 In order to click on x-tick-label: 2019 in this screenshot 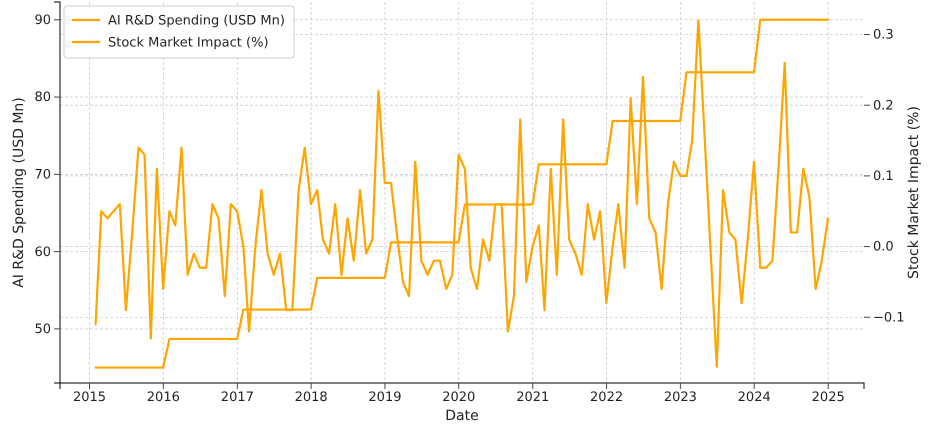, I will do `click(385, 398)`.